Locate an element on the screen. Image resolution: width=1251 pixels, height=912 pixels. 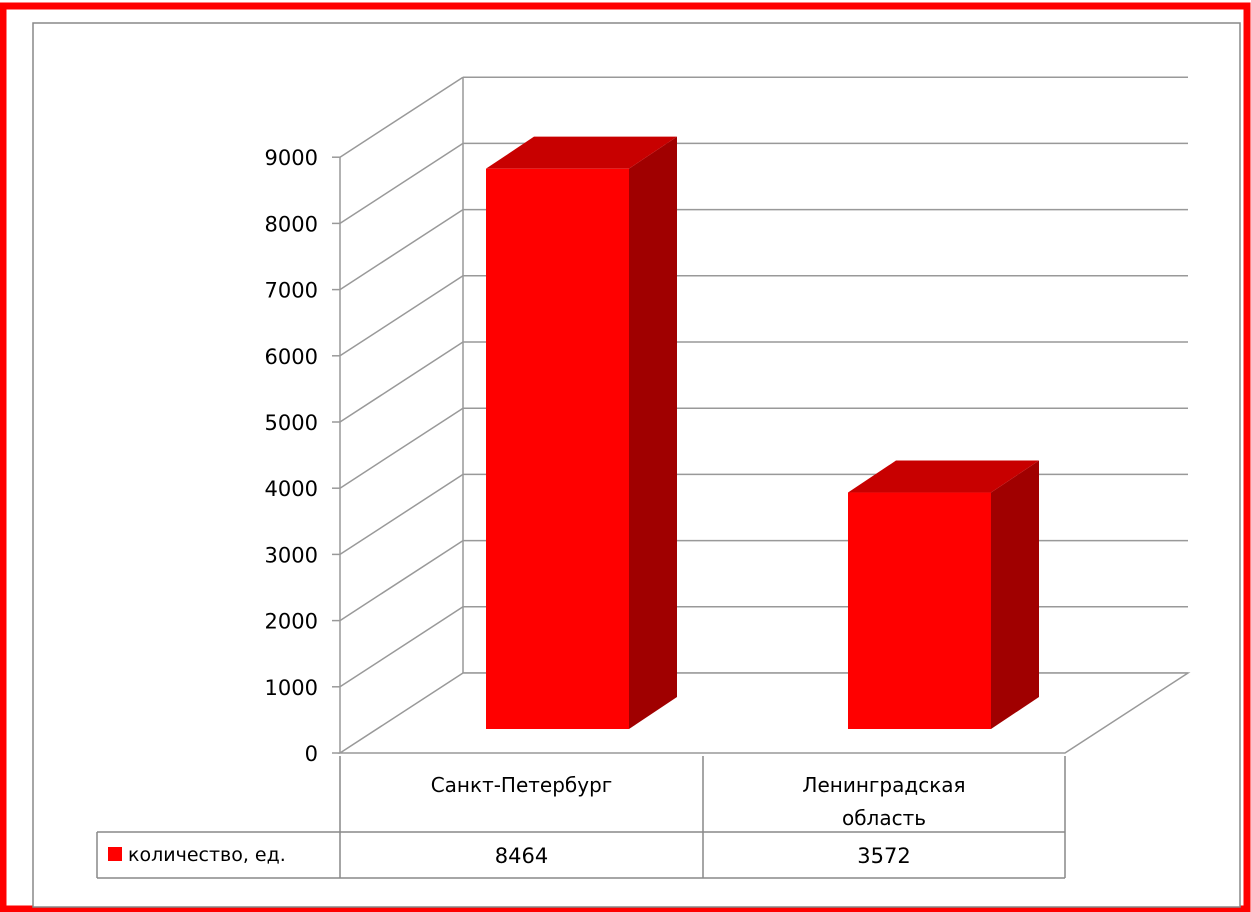
y-tick-labels: 0 1000 2000 3000 4000 5000 6000 7000 8000 9000 is located at coordinates (302, 456).